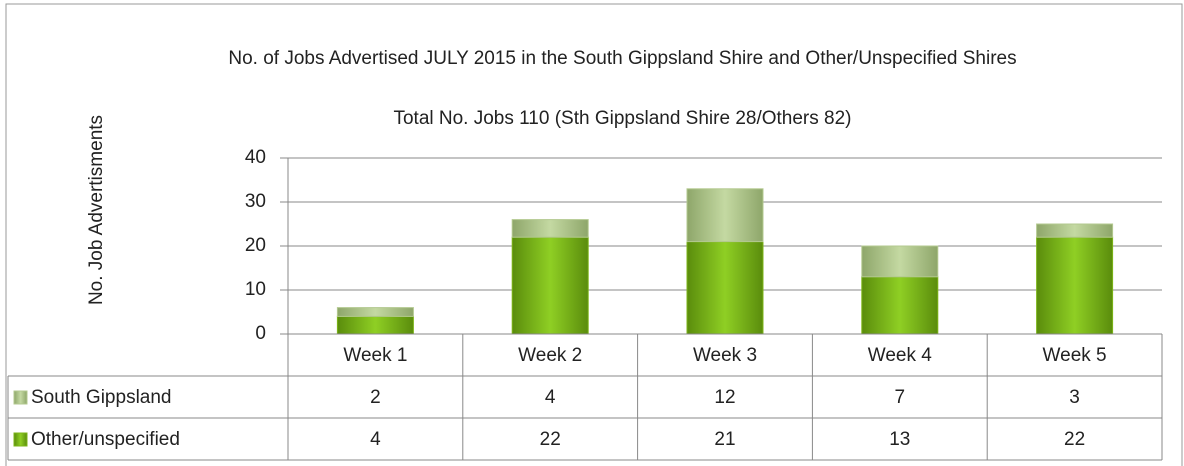 The height and width of the screenshot is (466, 1184). Describe the element at coordinates (255, 245) in the screenshot. I see `y-tick-label: 20` at that location.